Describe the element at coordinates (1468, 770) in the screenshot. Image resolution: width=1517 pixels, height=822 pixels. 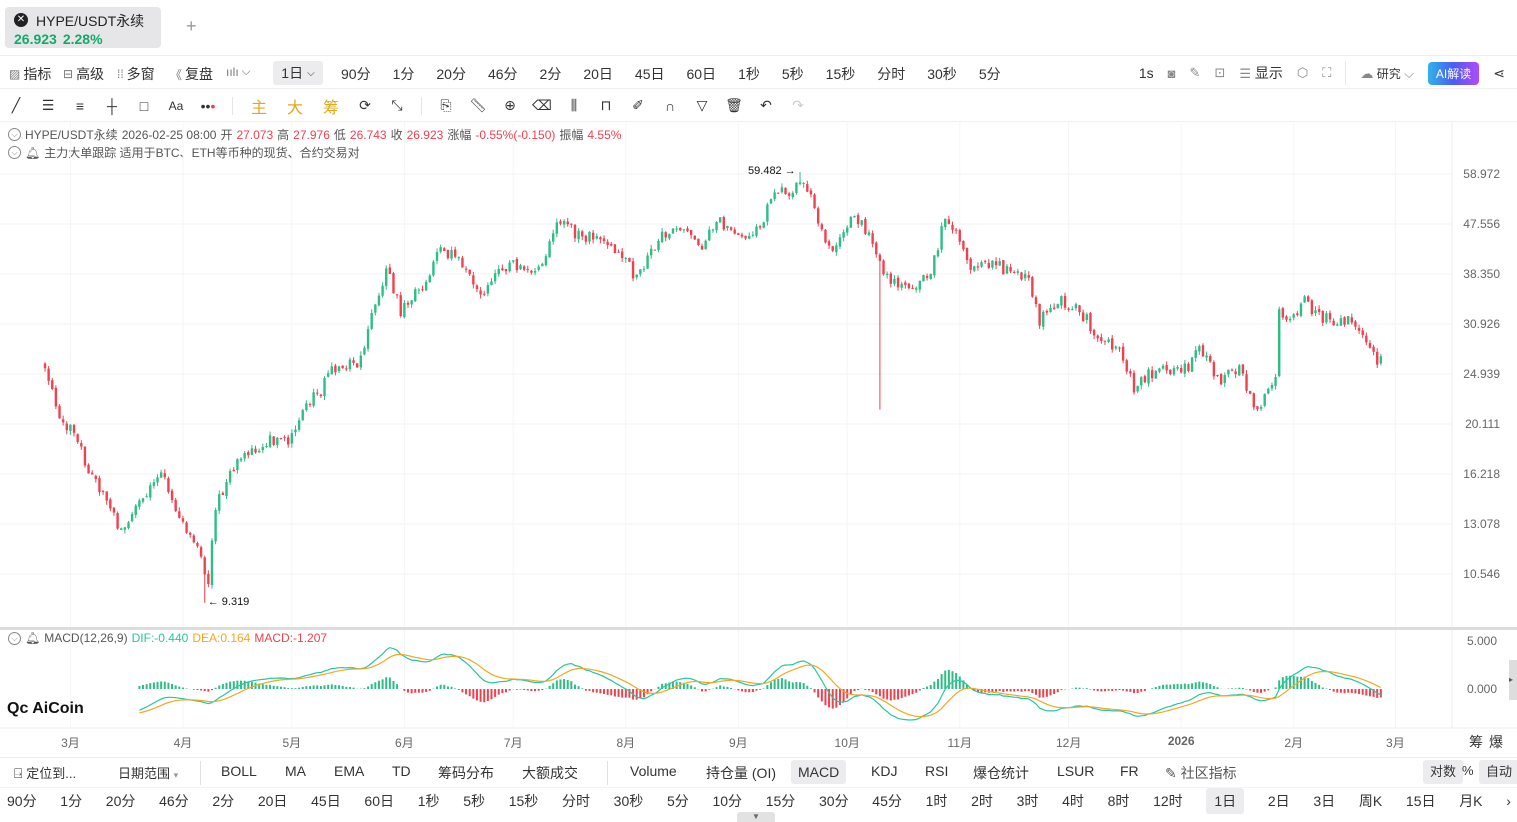
I see `percent-scale-button: %` at that location.